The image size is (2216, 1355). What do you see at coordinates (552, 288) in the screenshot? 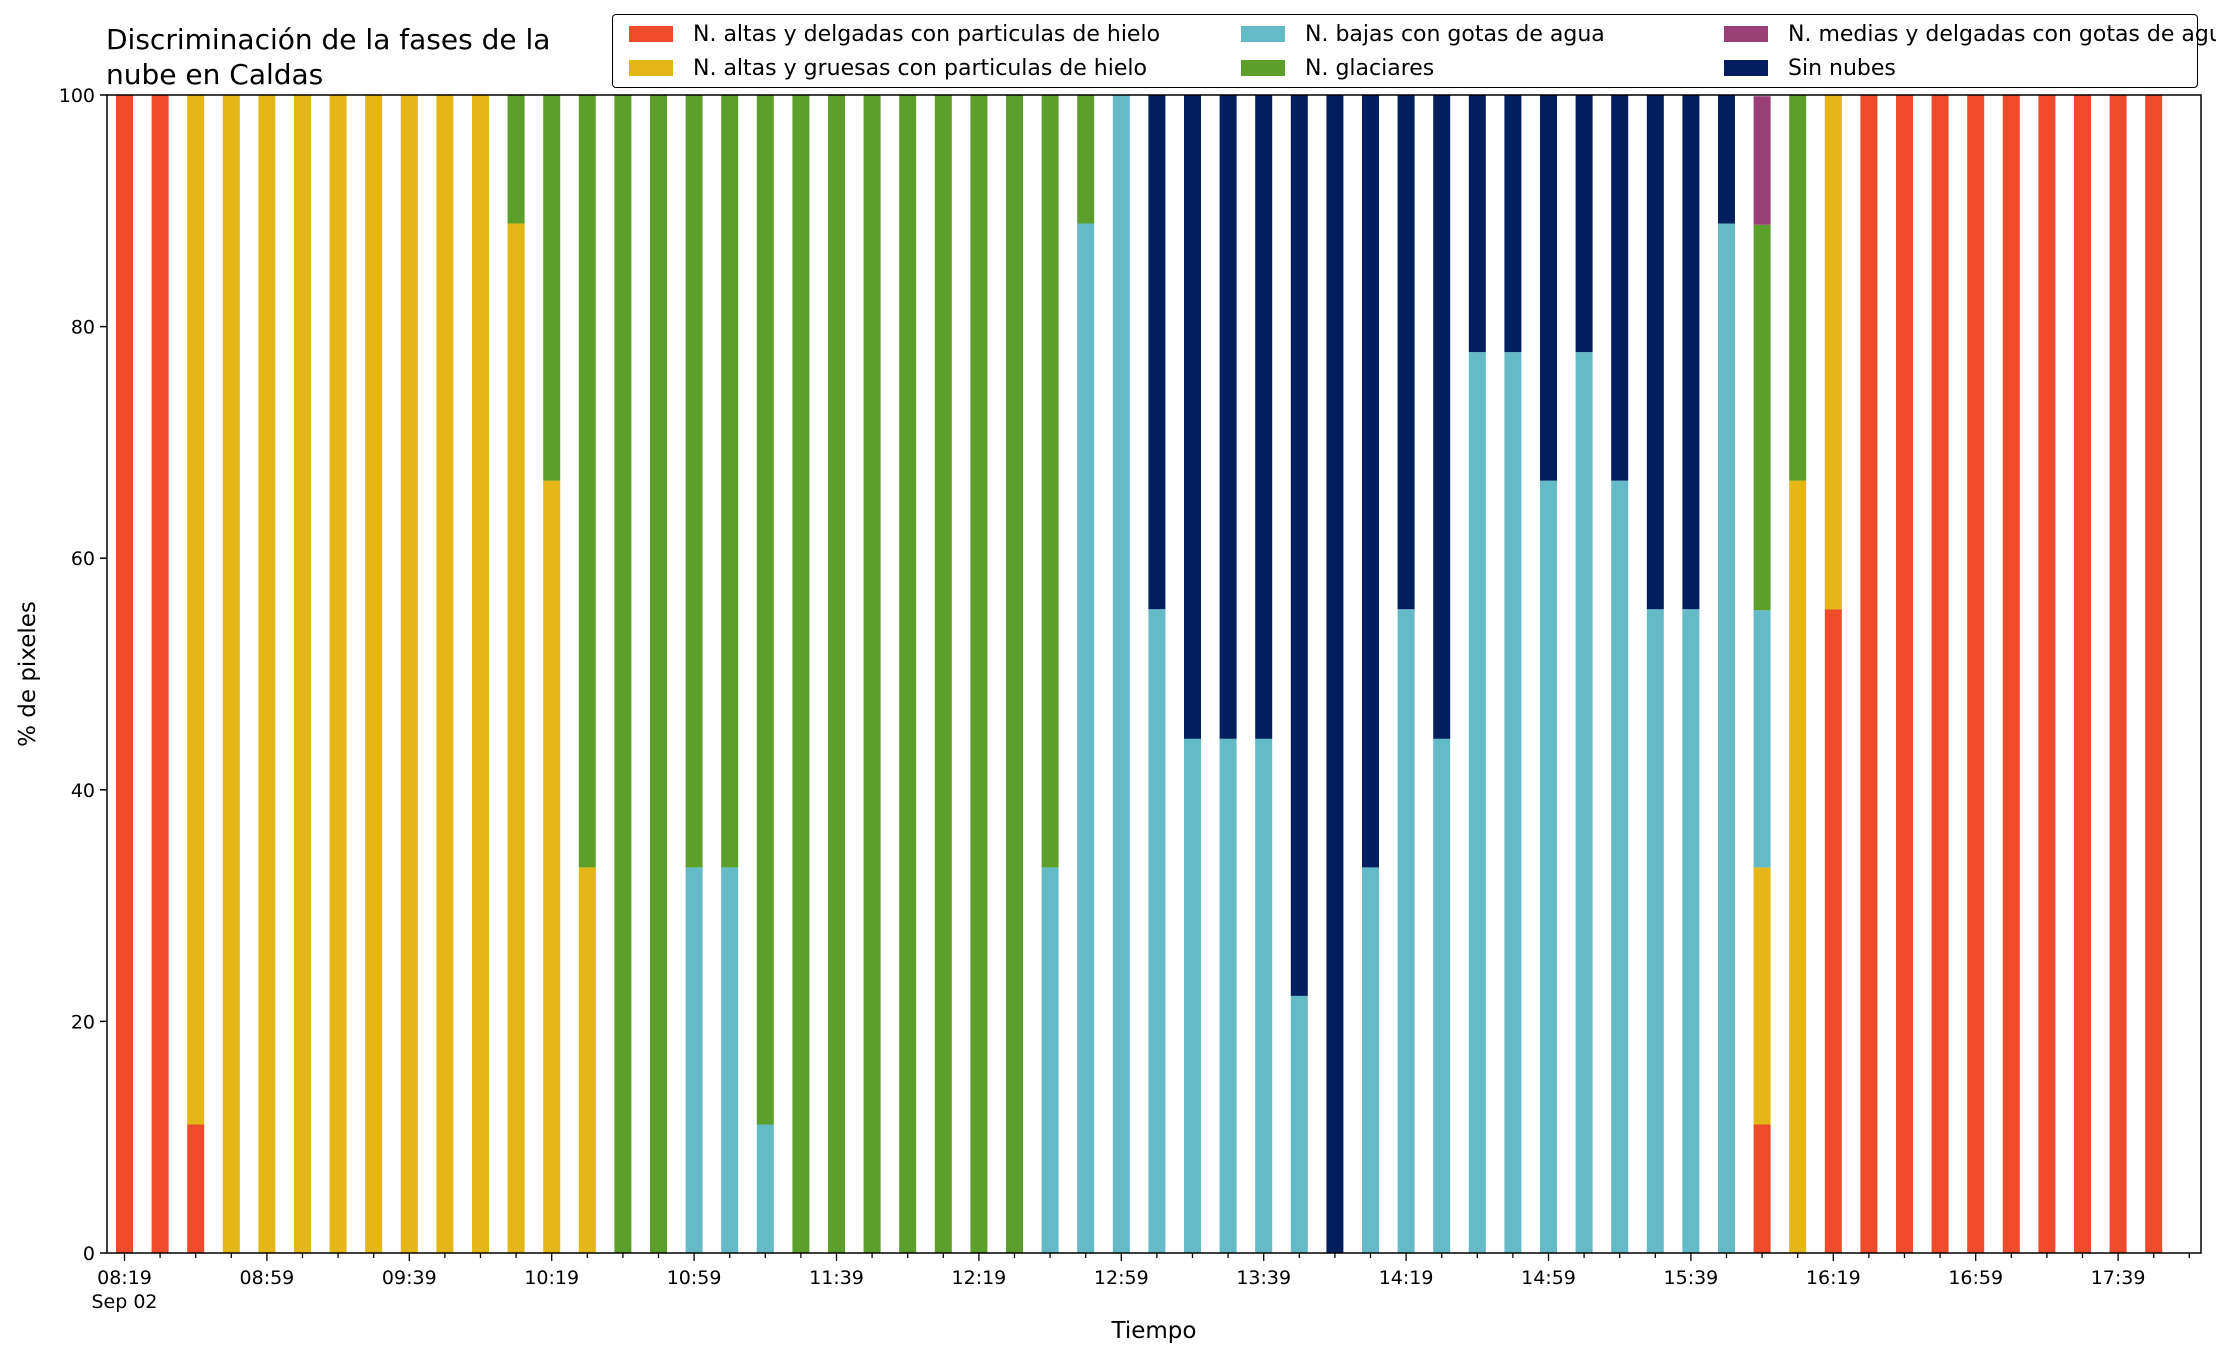
I see `bar-segment-s3-10:19` at bounding box center [552, 288].